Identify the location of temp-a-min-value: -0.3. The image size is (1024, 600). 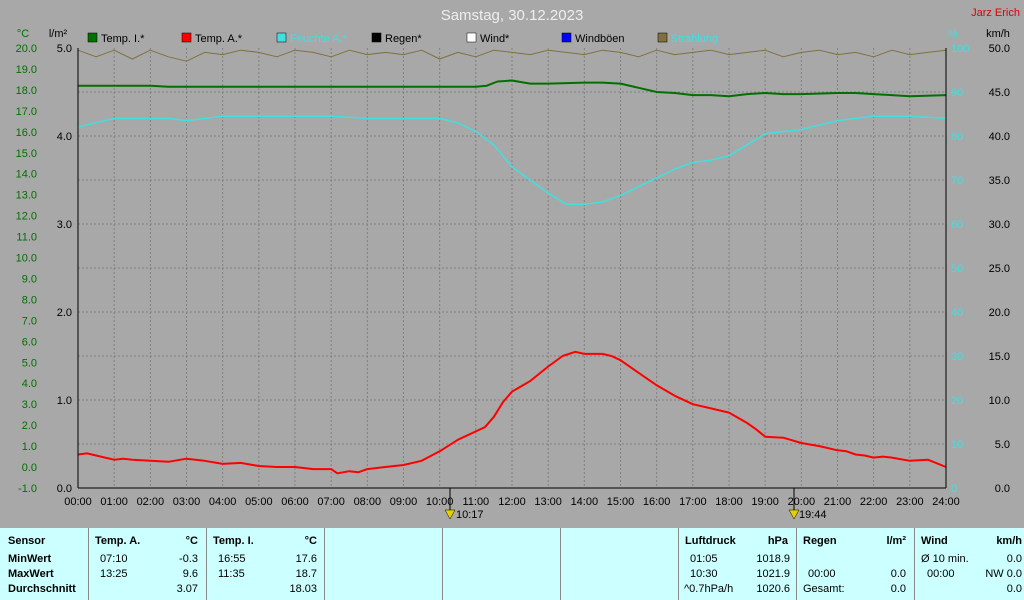
(188, 559).